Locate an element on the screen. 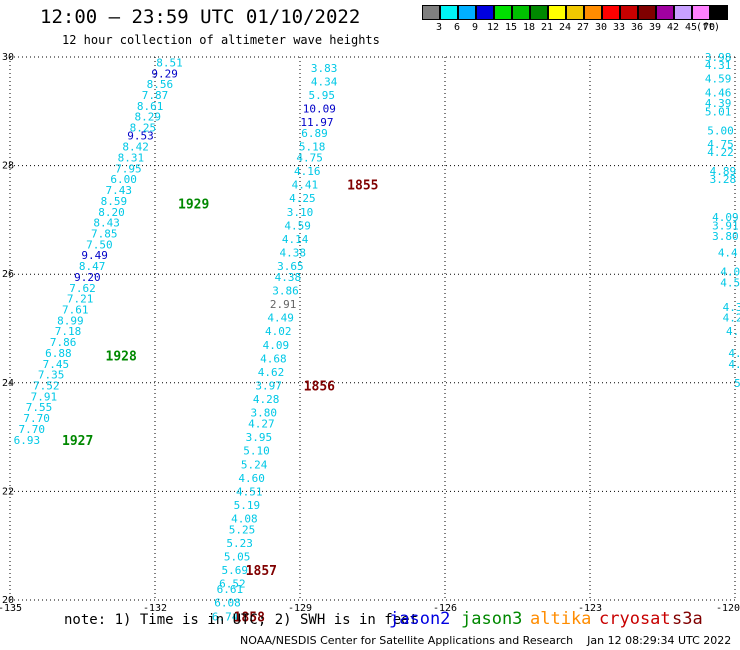 The width and height of the screenshot is (740, 650). wave-height-value: 7.95 is located at coordinates (128, 168).